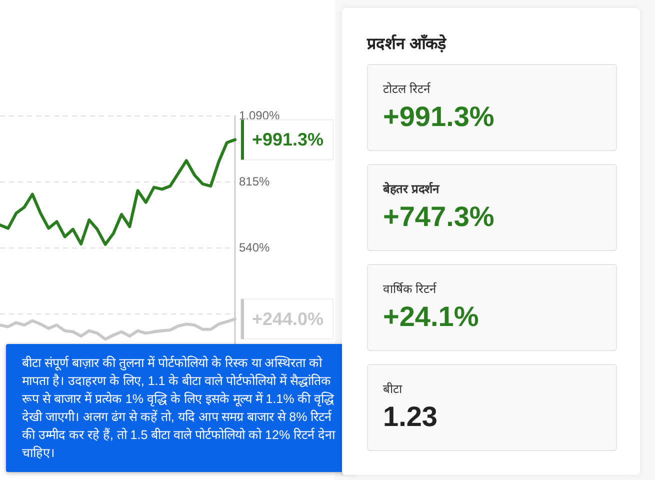 The width and height of the screenshot is (655, 480). Describe the element at coordinates (254, 247) in the screenshot. I see `y-tick-label: 540%` at that location.